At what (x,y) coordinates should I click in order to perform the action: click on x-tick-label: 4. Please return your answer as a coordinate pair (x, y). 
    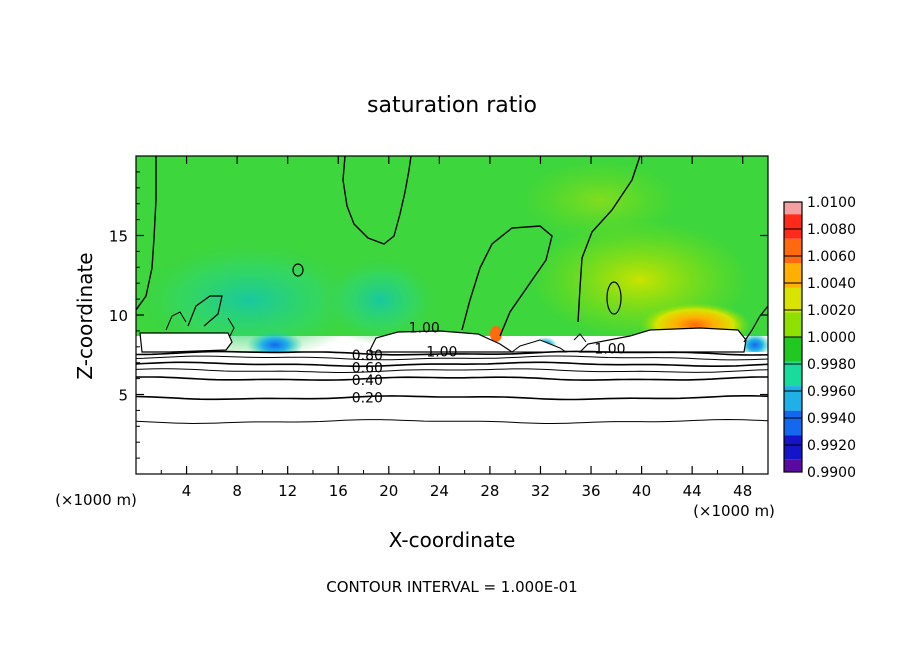
    Looking at the image, I should click on (187, 491).